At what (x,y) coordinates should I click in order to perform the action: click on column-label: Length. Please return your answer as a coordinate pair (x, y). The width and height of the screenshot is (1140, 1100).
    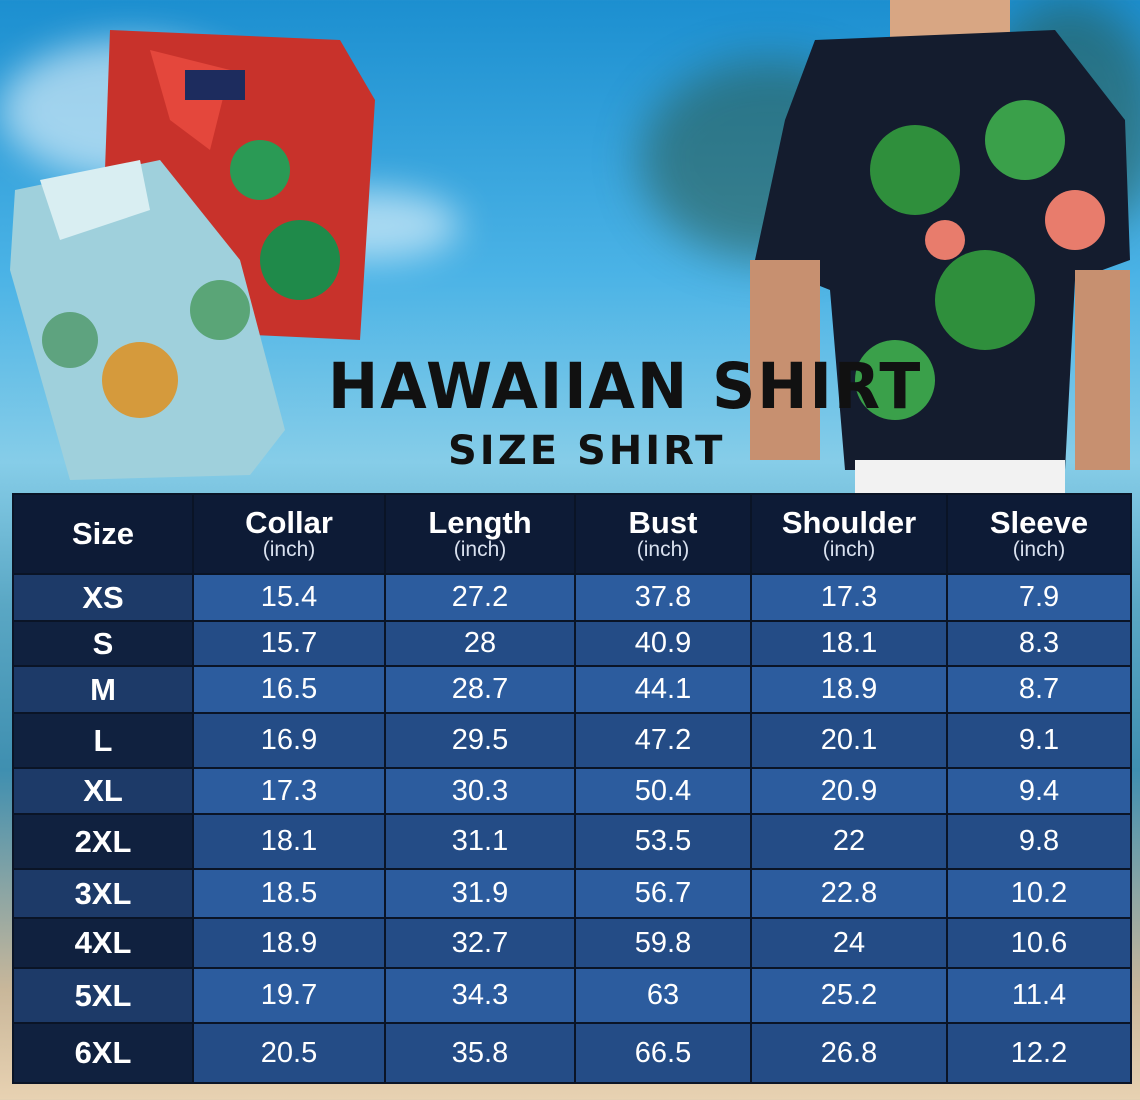
    Looking at the image, I should click on (480, 522).